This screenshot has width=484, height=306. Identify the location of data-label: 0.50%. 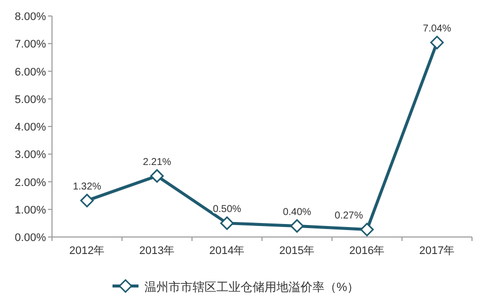
(227, 210).